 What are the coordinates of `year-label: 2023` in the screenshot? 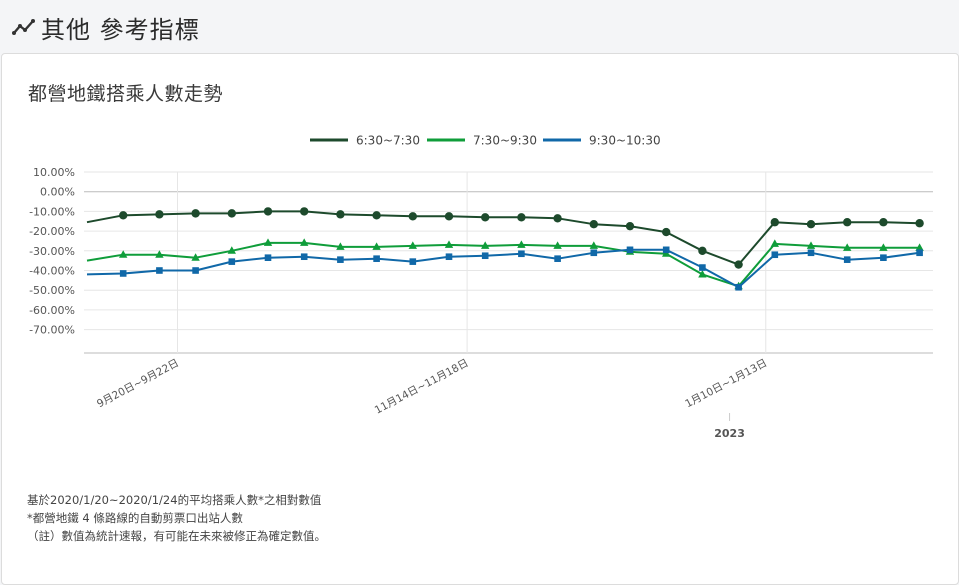 It's located at (729, 433).